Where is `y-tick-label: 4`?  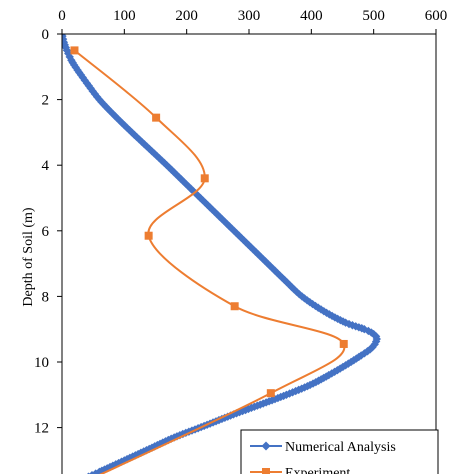 y-tick-label: 4 is located at coordinates (46, 166).